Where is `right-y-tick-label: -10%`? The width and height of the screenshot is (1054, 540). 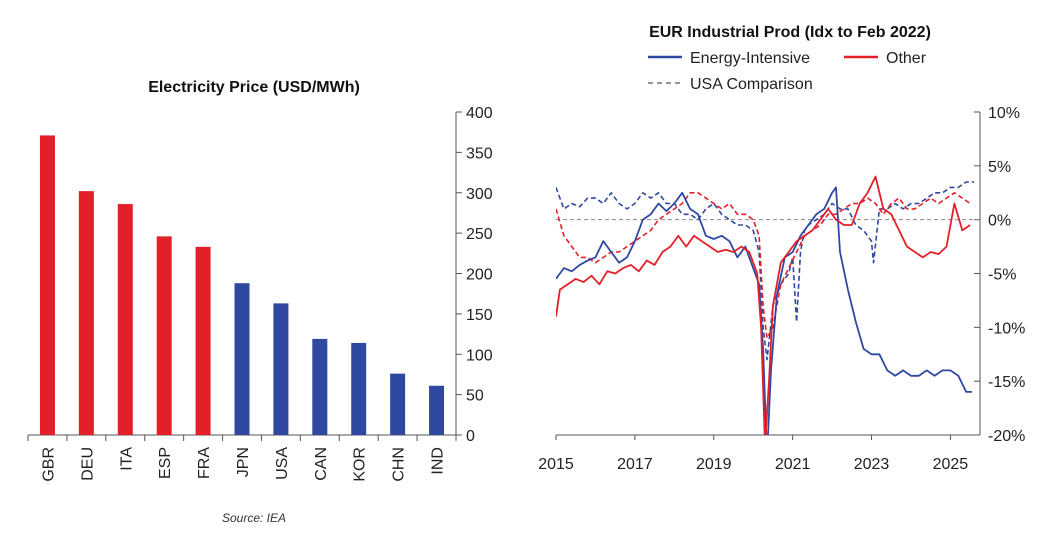 right-y-tick-label: -10% is located at coordinates (1006, 328).